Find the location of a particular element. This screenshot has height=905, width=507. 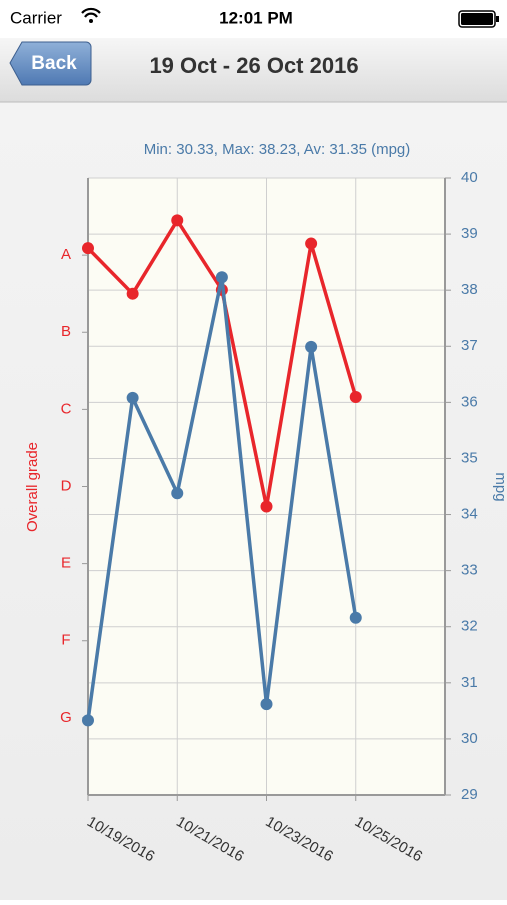

back-button is located at coordinates (50, 63).